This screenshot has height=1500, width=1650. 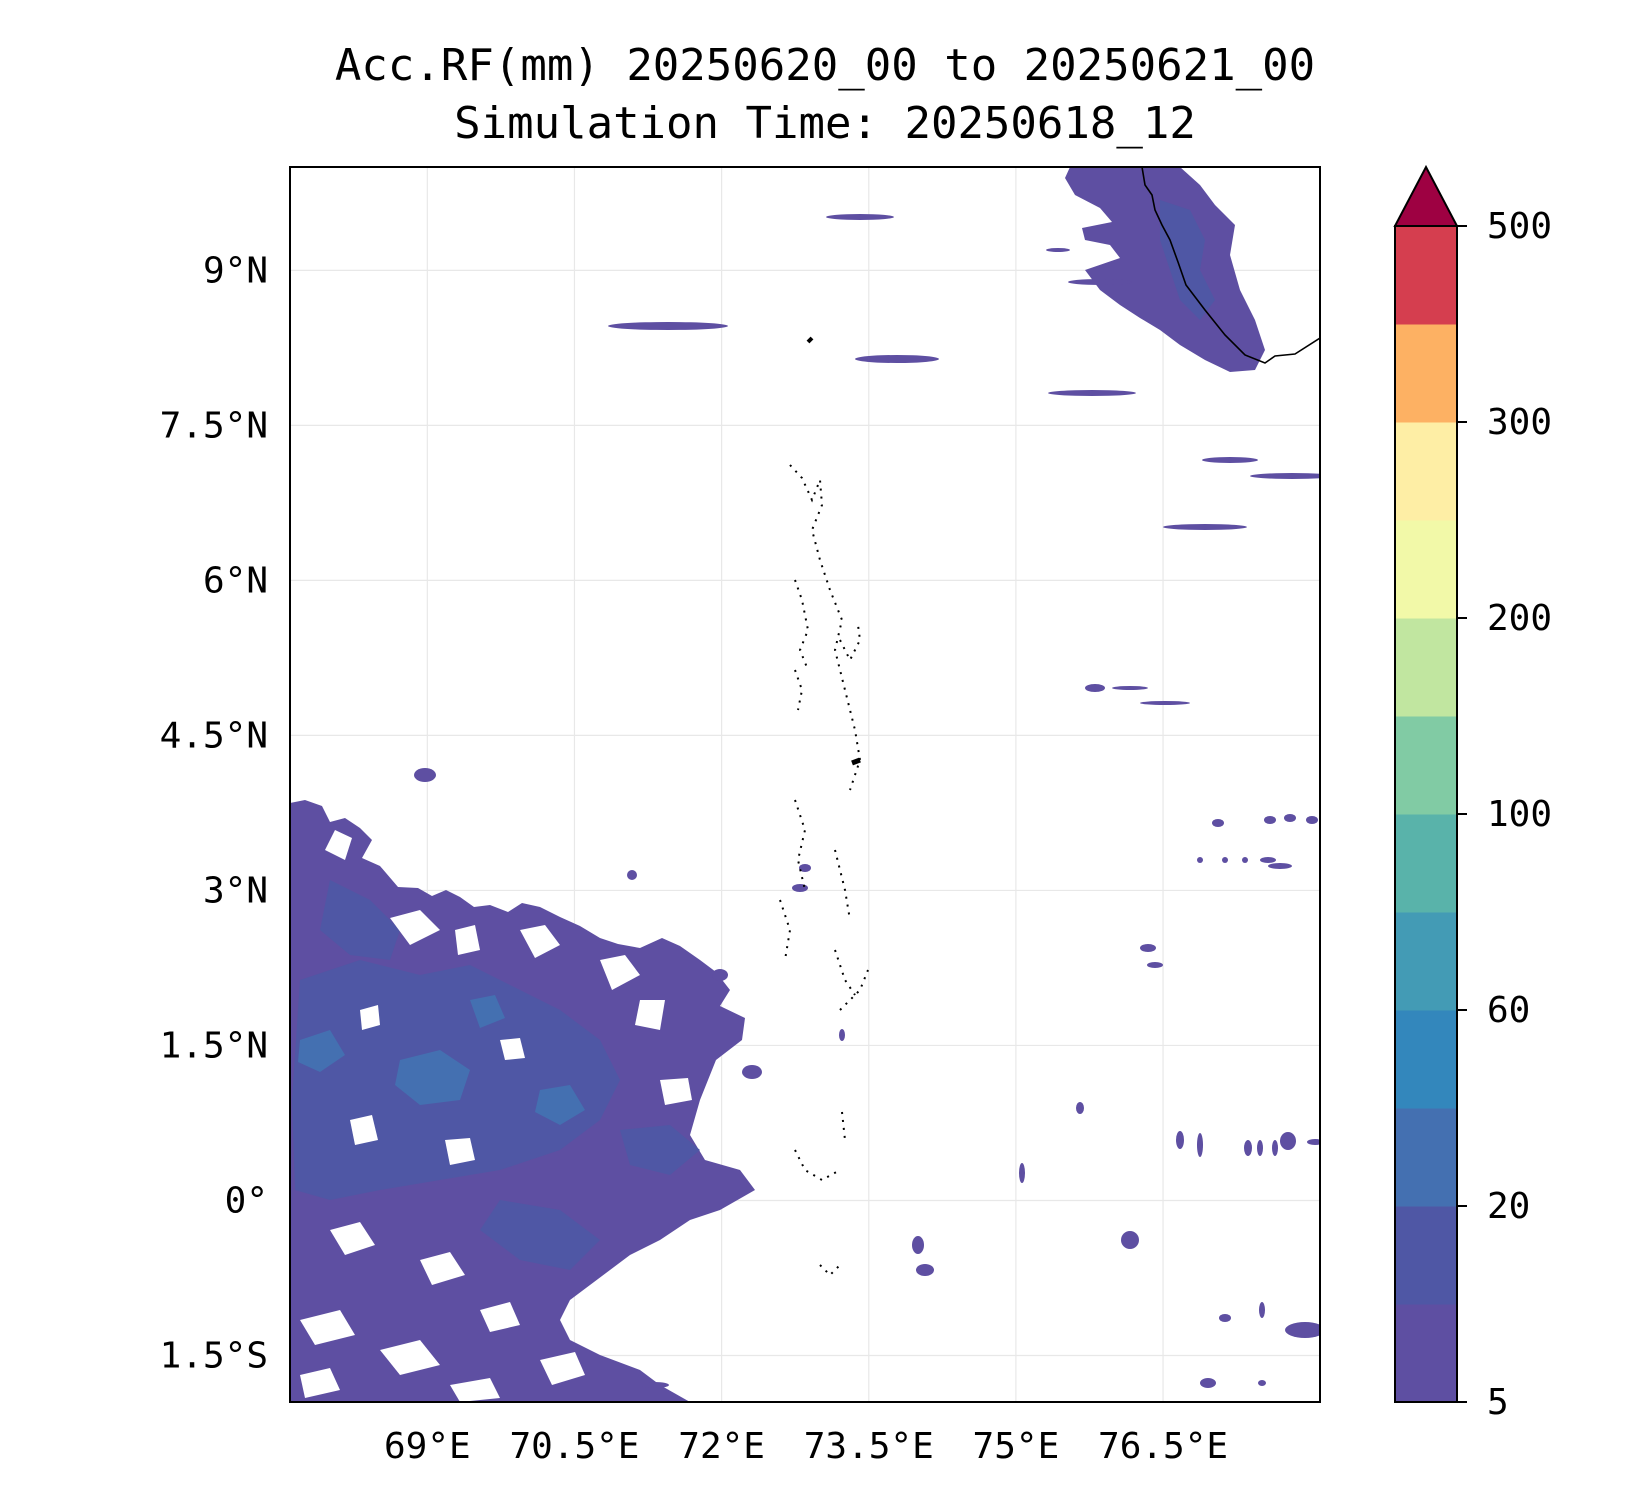 I want to click on lat-tick-label: 9°N, so click(x=235, y=270).